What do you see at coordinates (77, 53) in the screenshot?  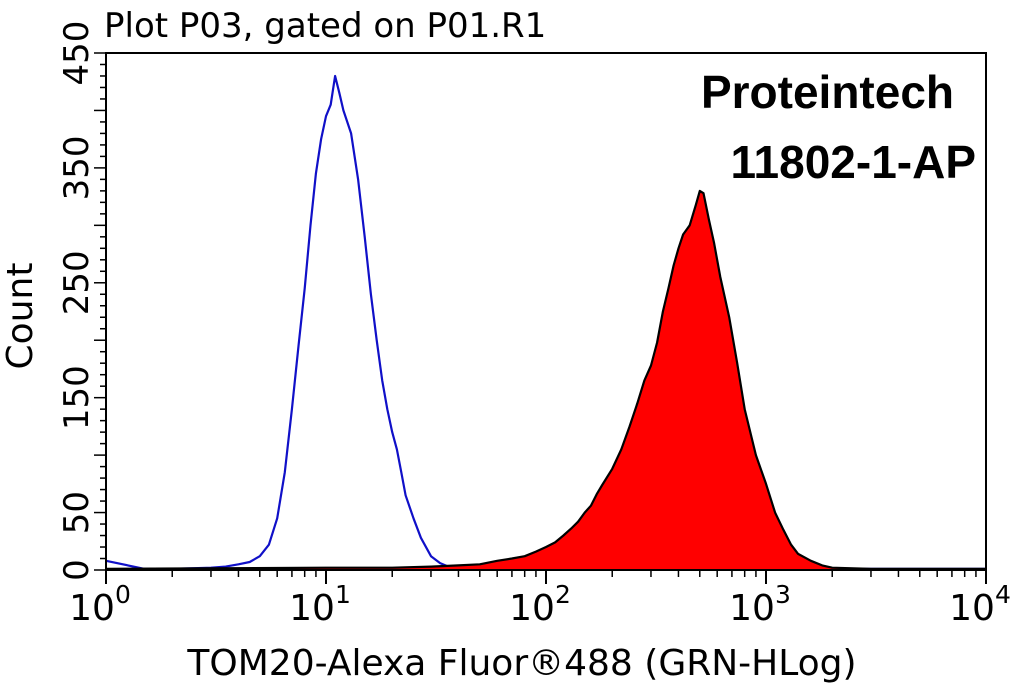 I see `y-tick-label: 450` at bounding box center [77, 53].